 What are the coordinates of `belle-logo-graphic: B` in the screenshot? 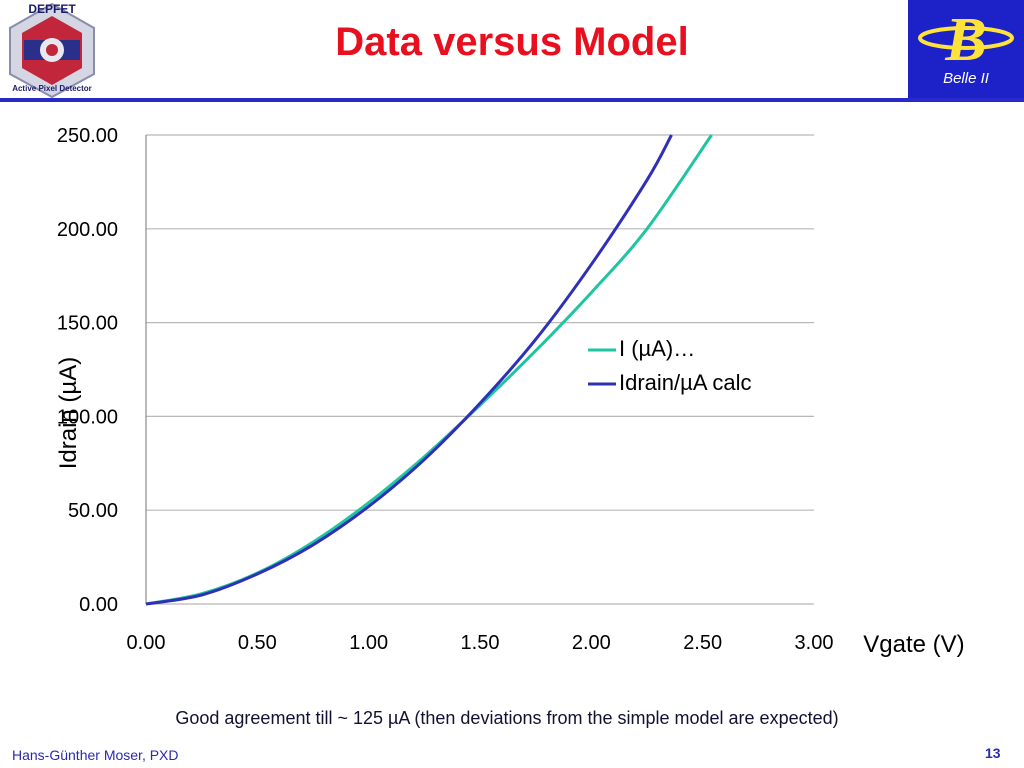 It's located at (966, 40).